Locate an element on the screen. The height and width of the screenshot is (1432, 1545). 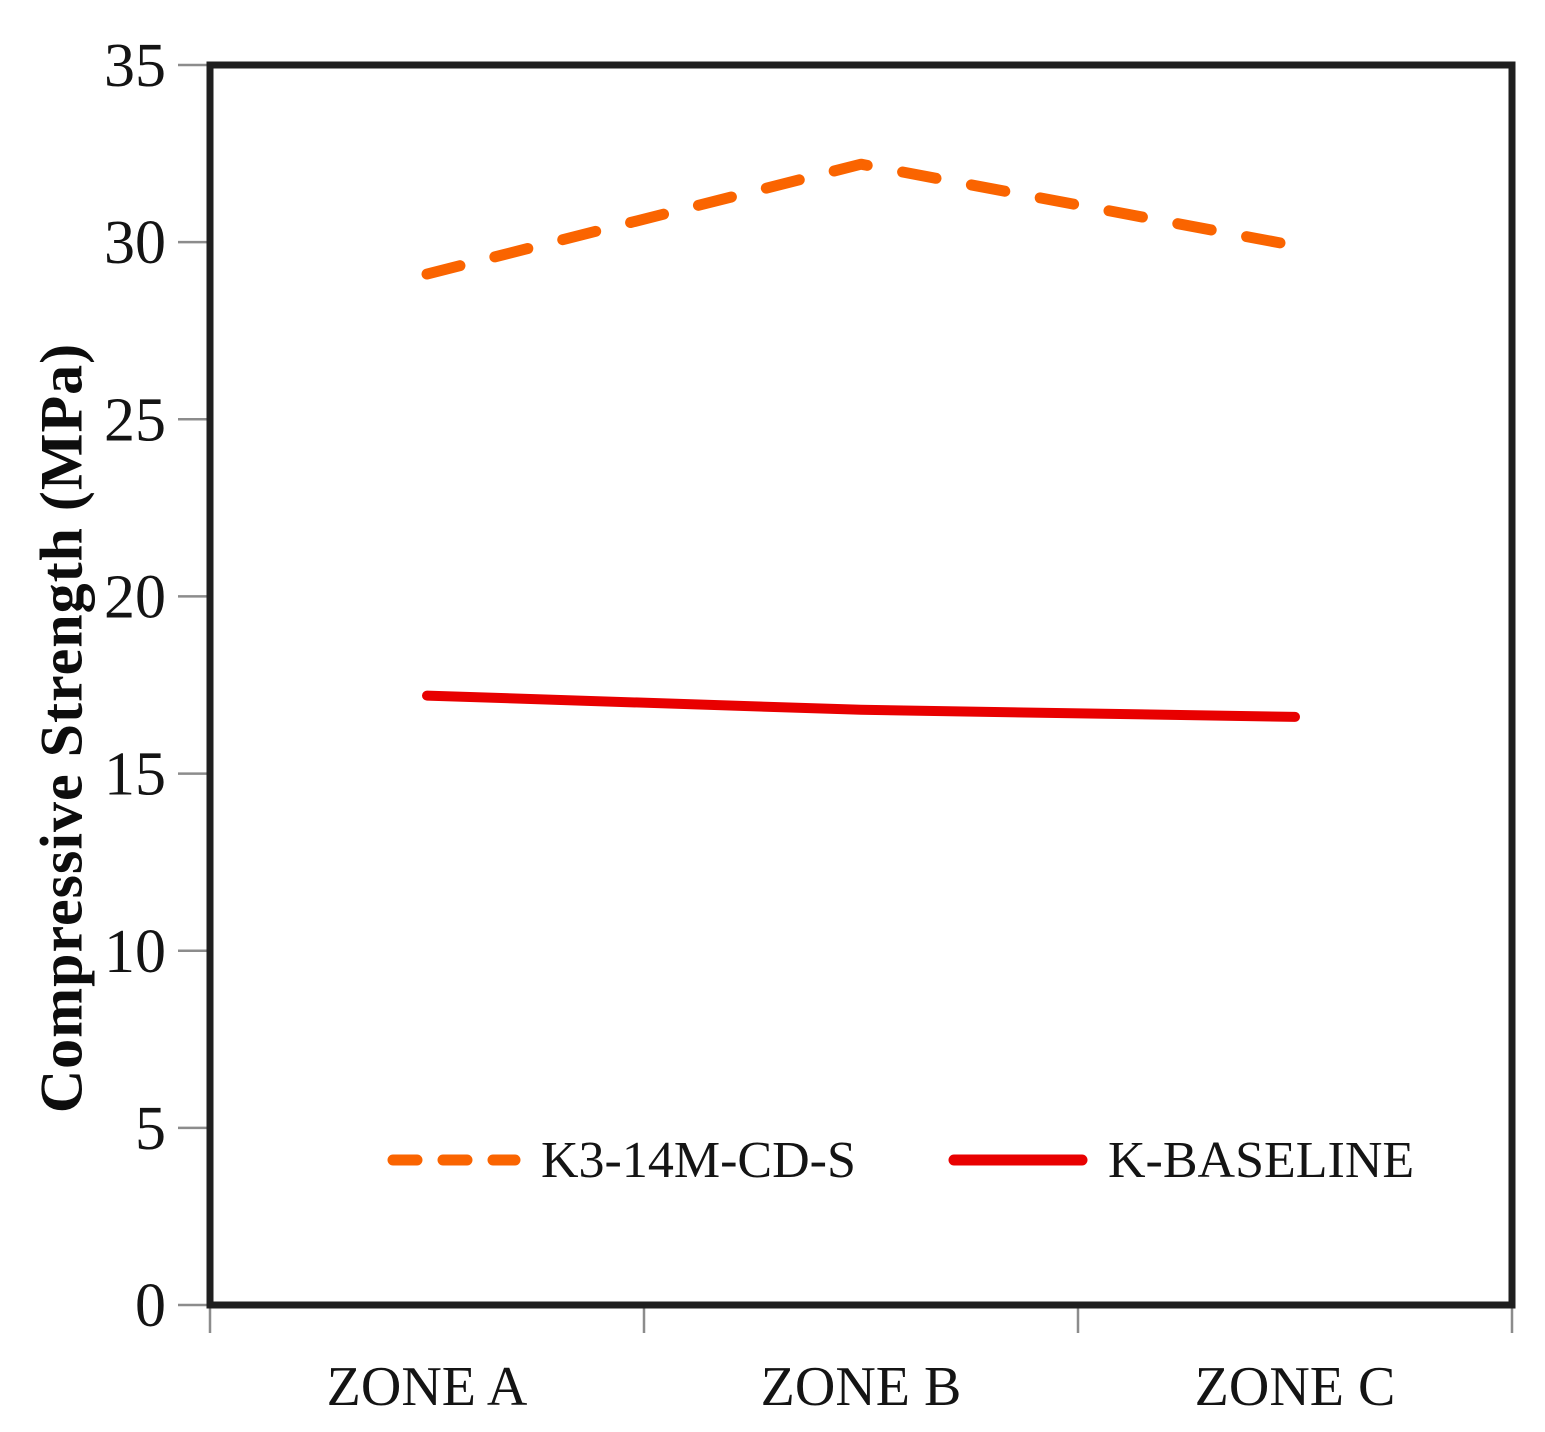
x-category-label: ZONE A is located at coordinates (427, 1387).